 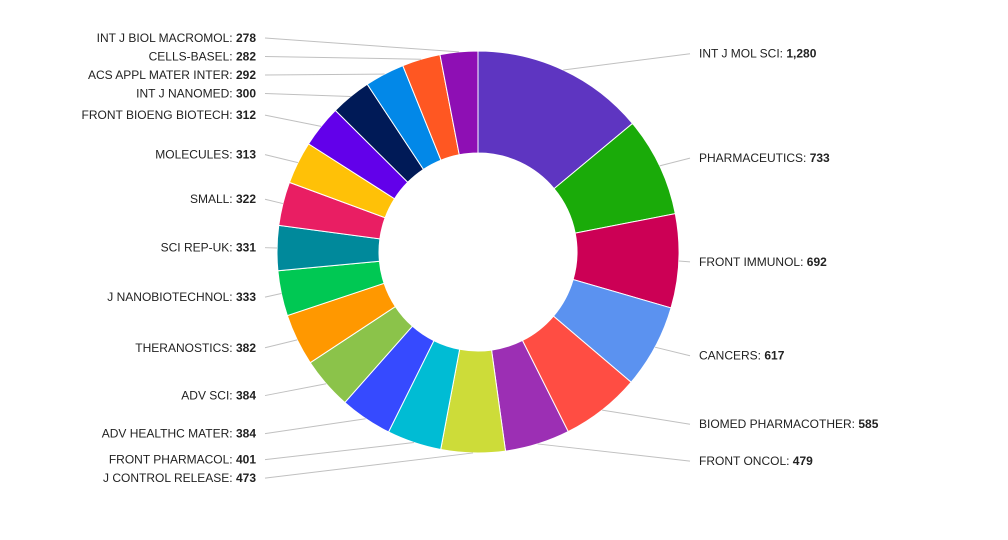 I want to click on label-biomed-pharmacother: BIOMED PHARMACOTHER: 585, so click(x=789, y=424).